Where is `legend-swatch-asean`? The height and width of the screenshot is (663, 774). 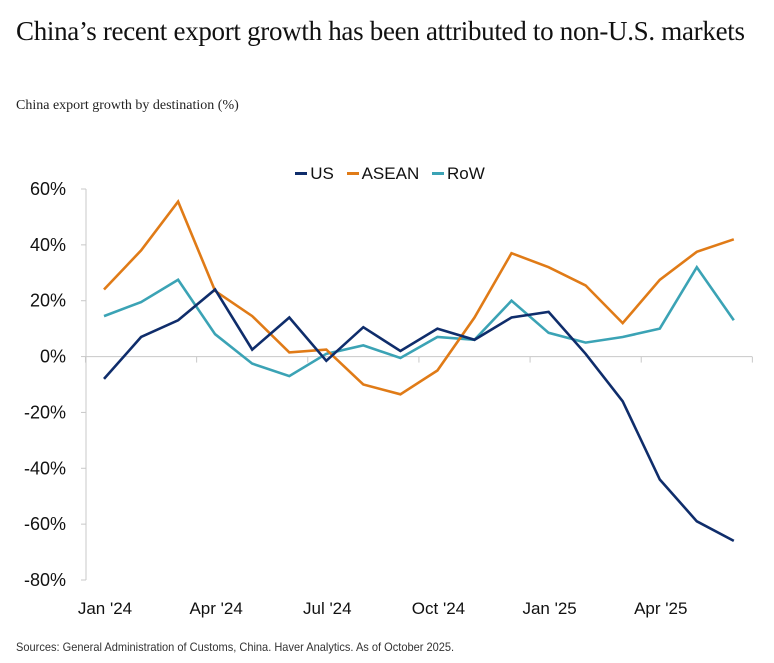
legend-swatch-asean is located at coordinates (352, 174).